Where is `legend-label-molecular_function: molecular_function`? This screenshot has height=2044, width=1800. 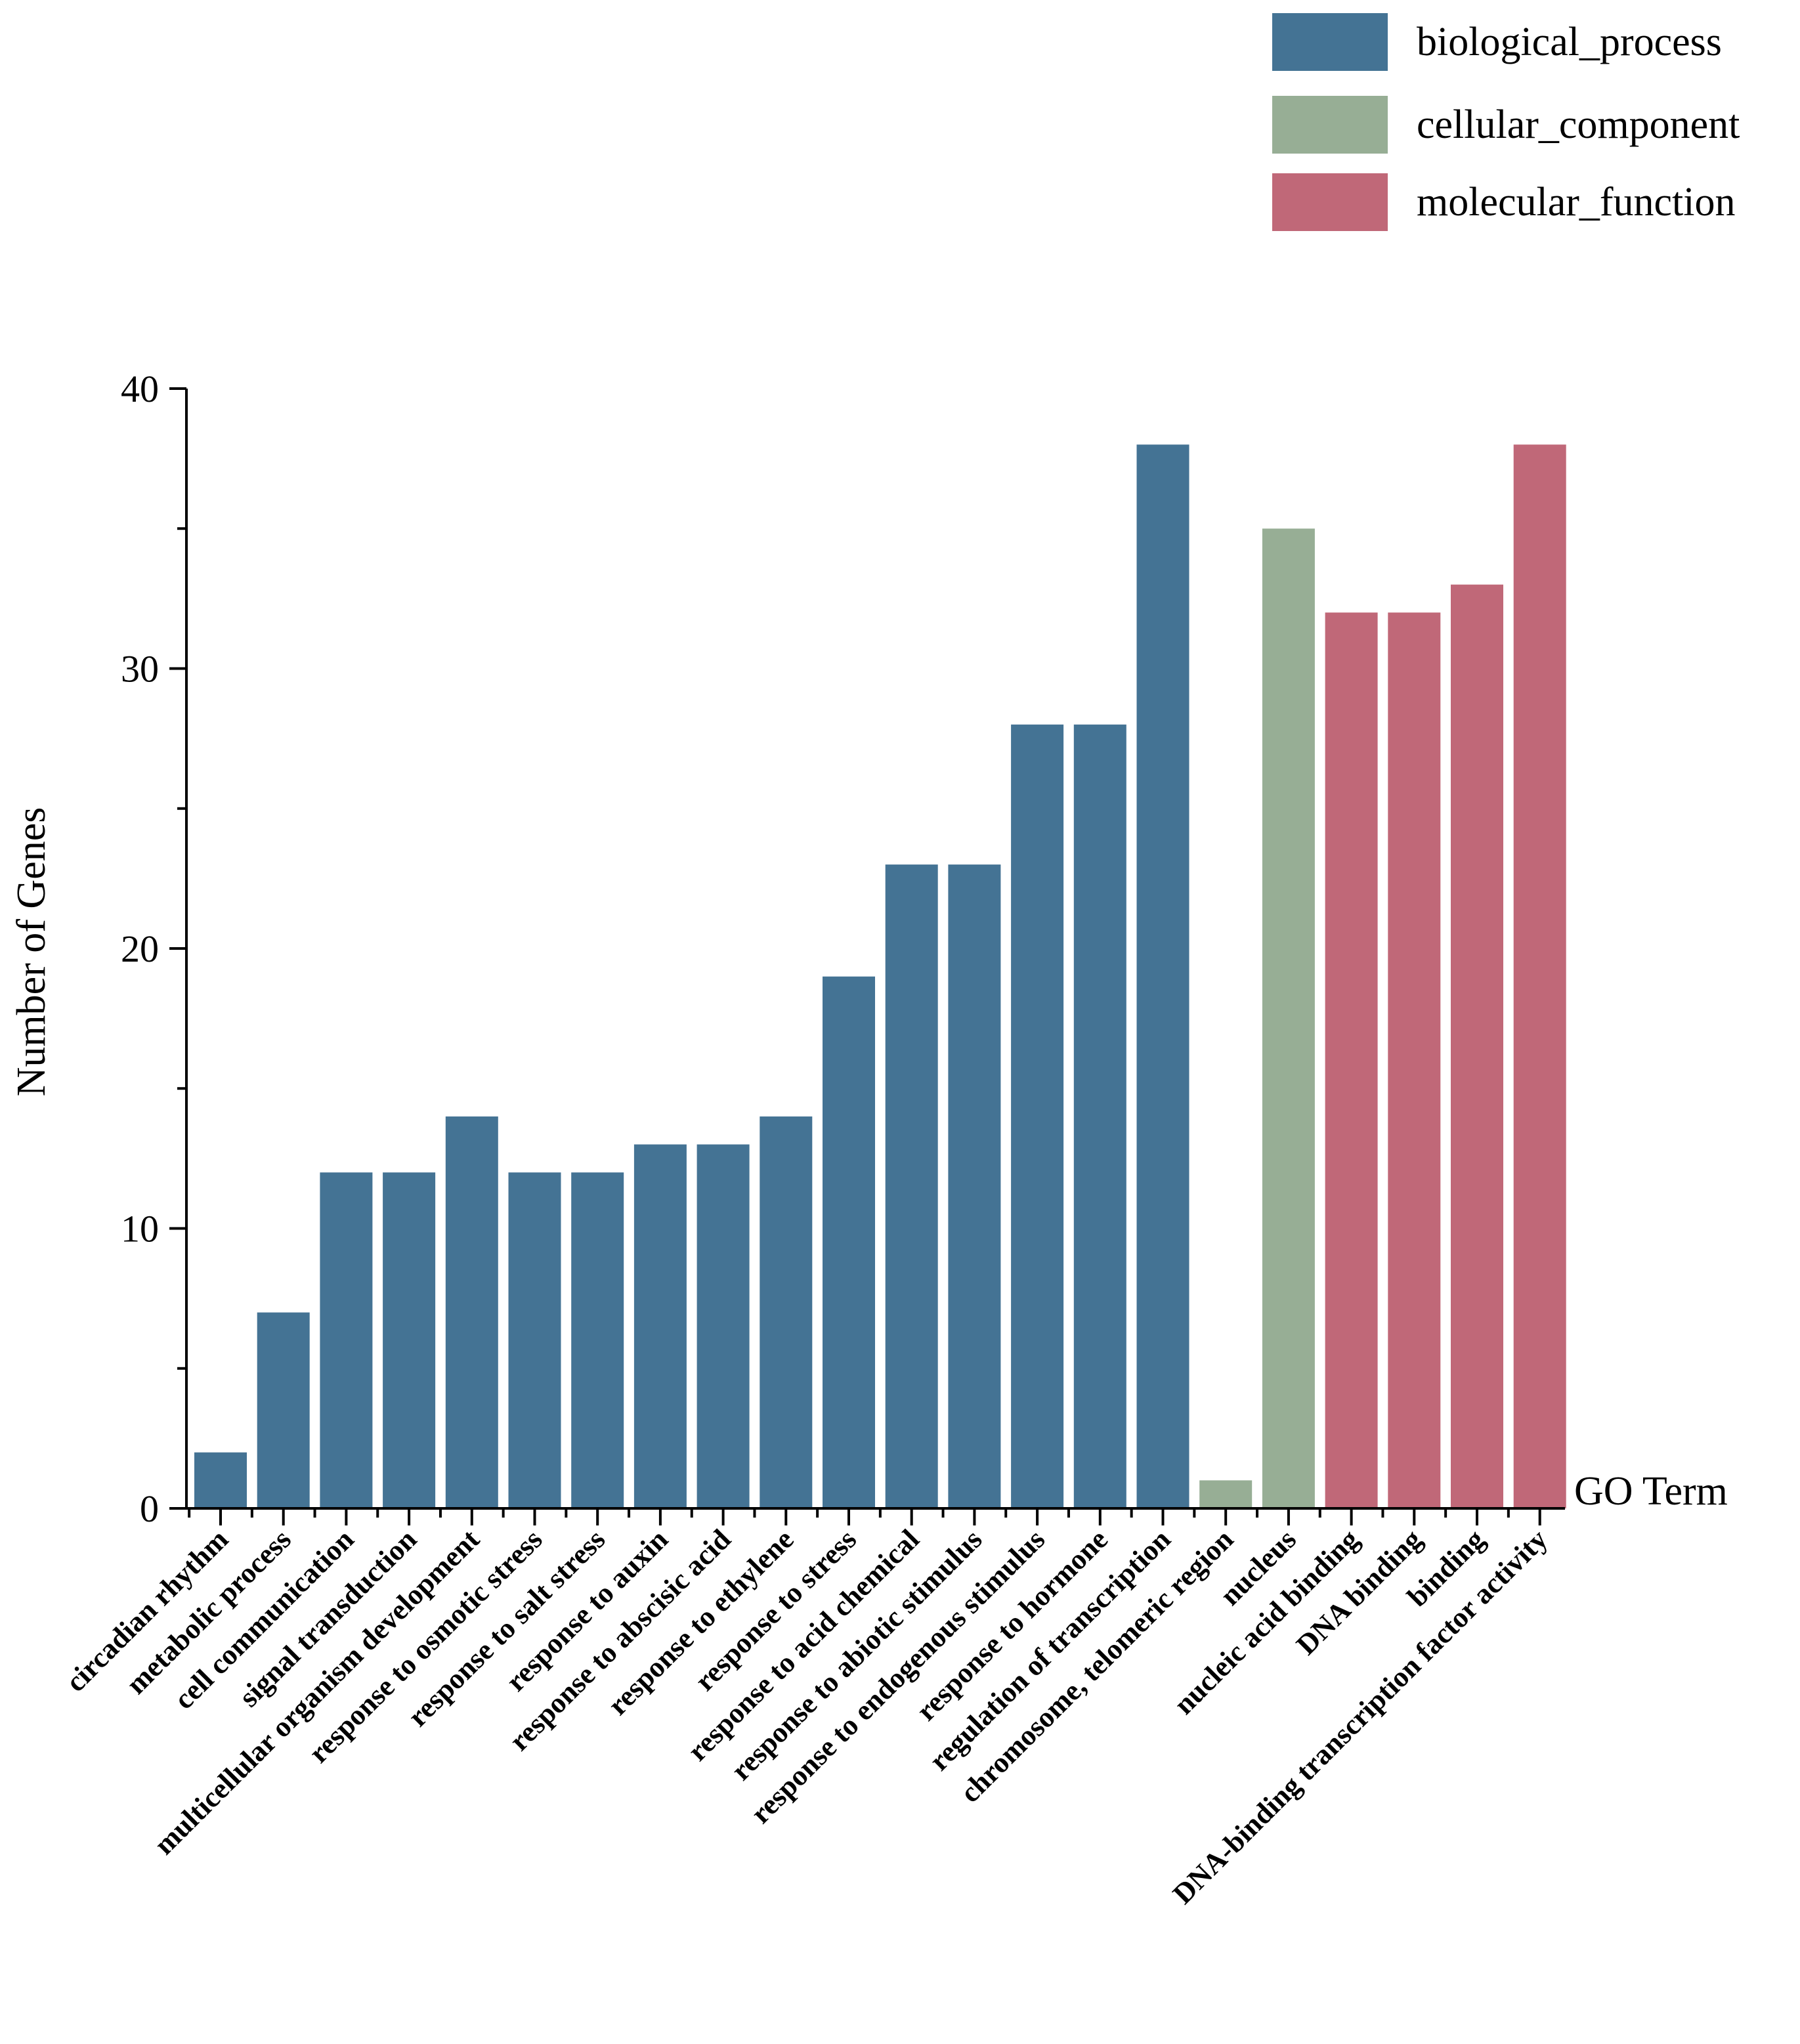 legend-label-molecular_function: molecular_function is located at coordinates (1577, 202).